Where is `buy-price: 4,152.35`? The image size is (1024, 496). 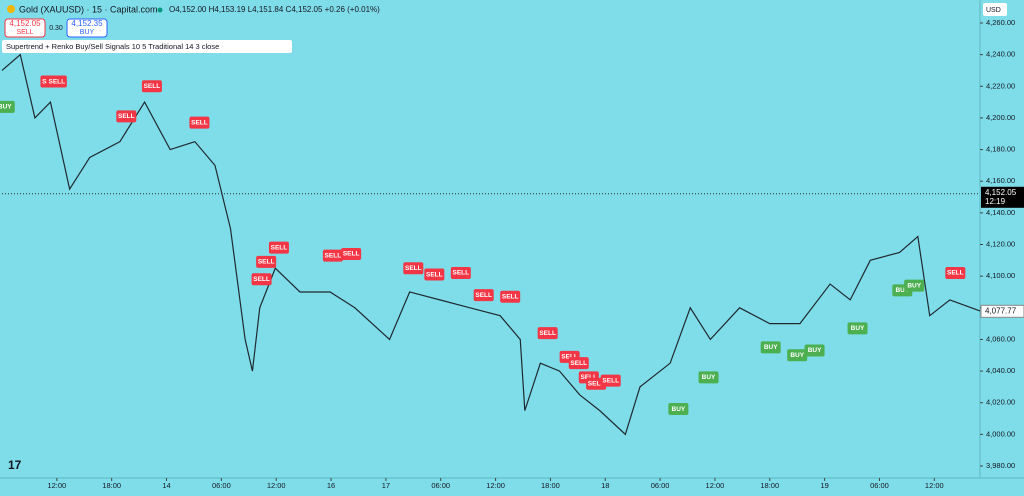
buy-price: 4,152.35 is located at coordinates (87, 23).